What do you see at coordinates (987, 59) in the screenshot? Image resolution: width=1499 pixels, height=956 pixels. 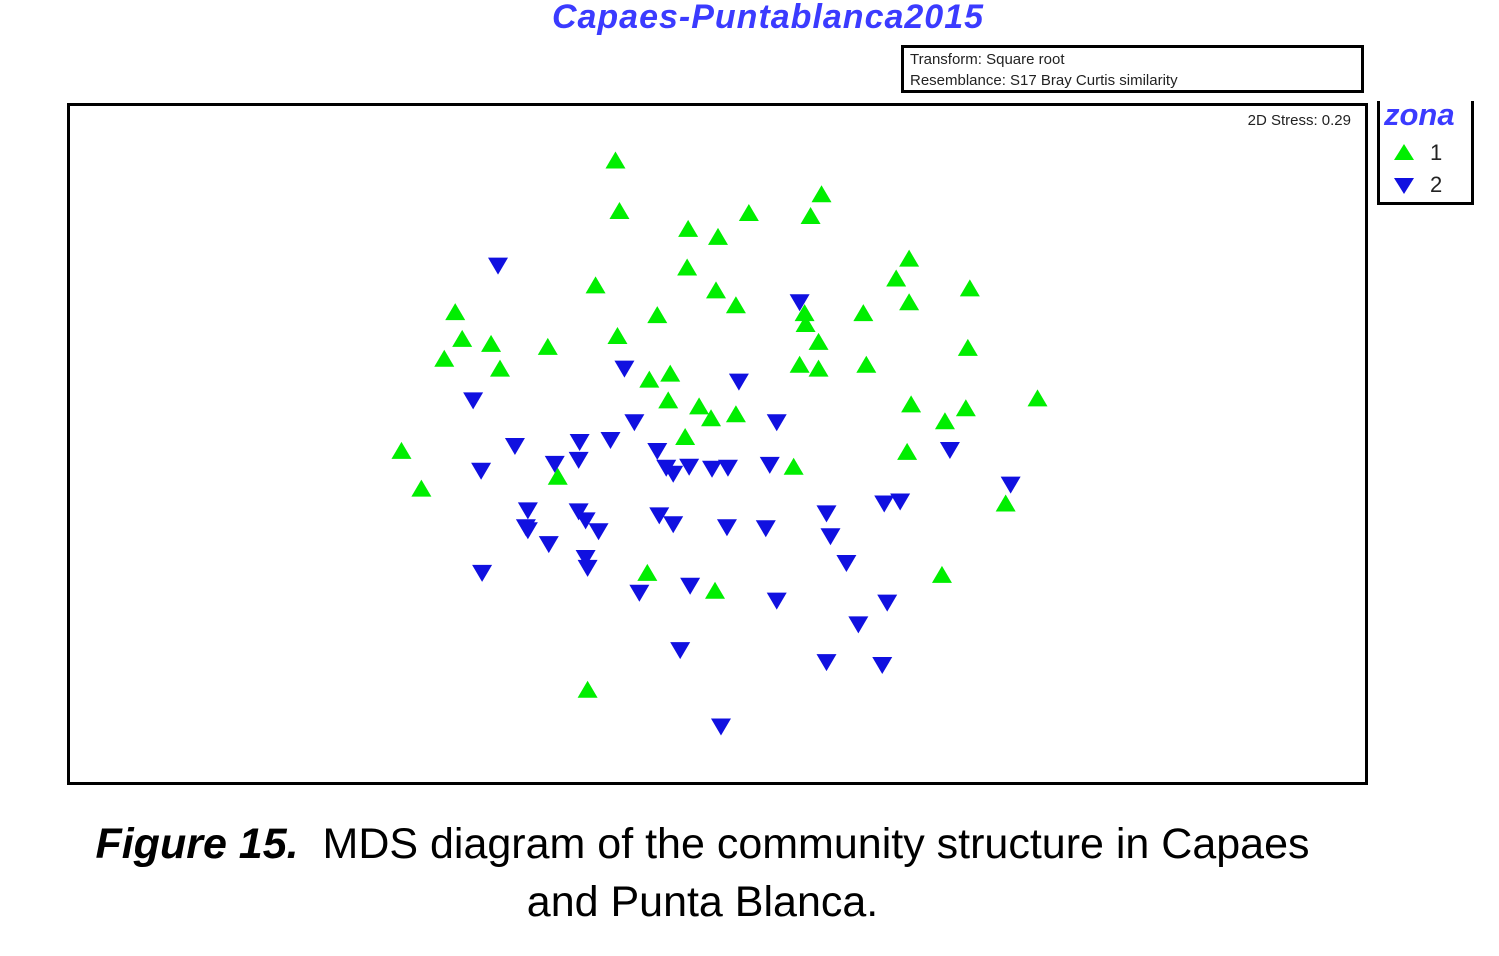 I see `transform-line: Transform: Square root` at bounding box center [987, 59].